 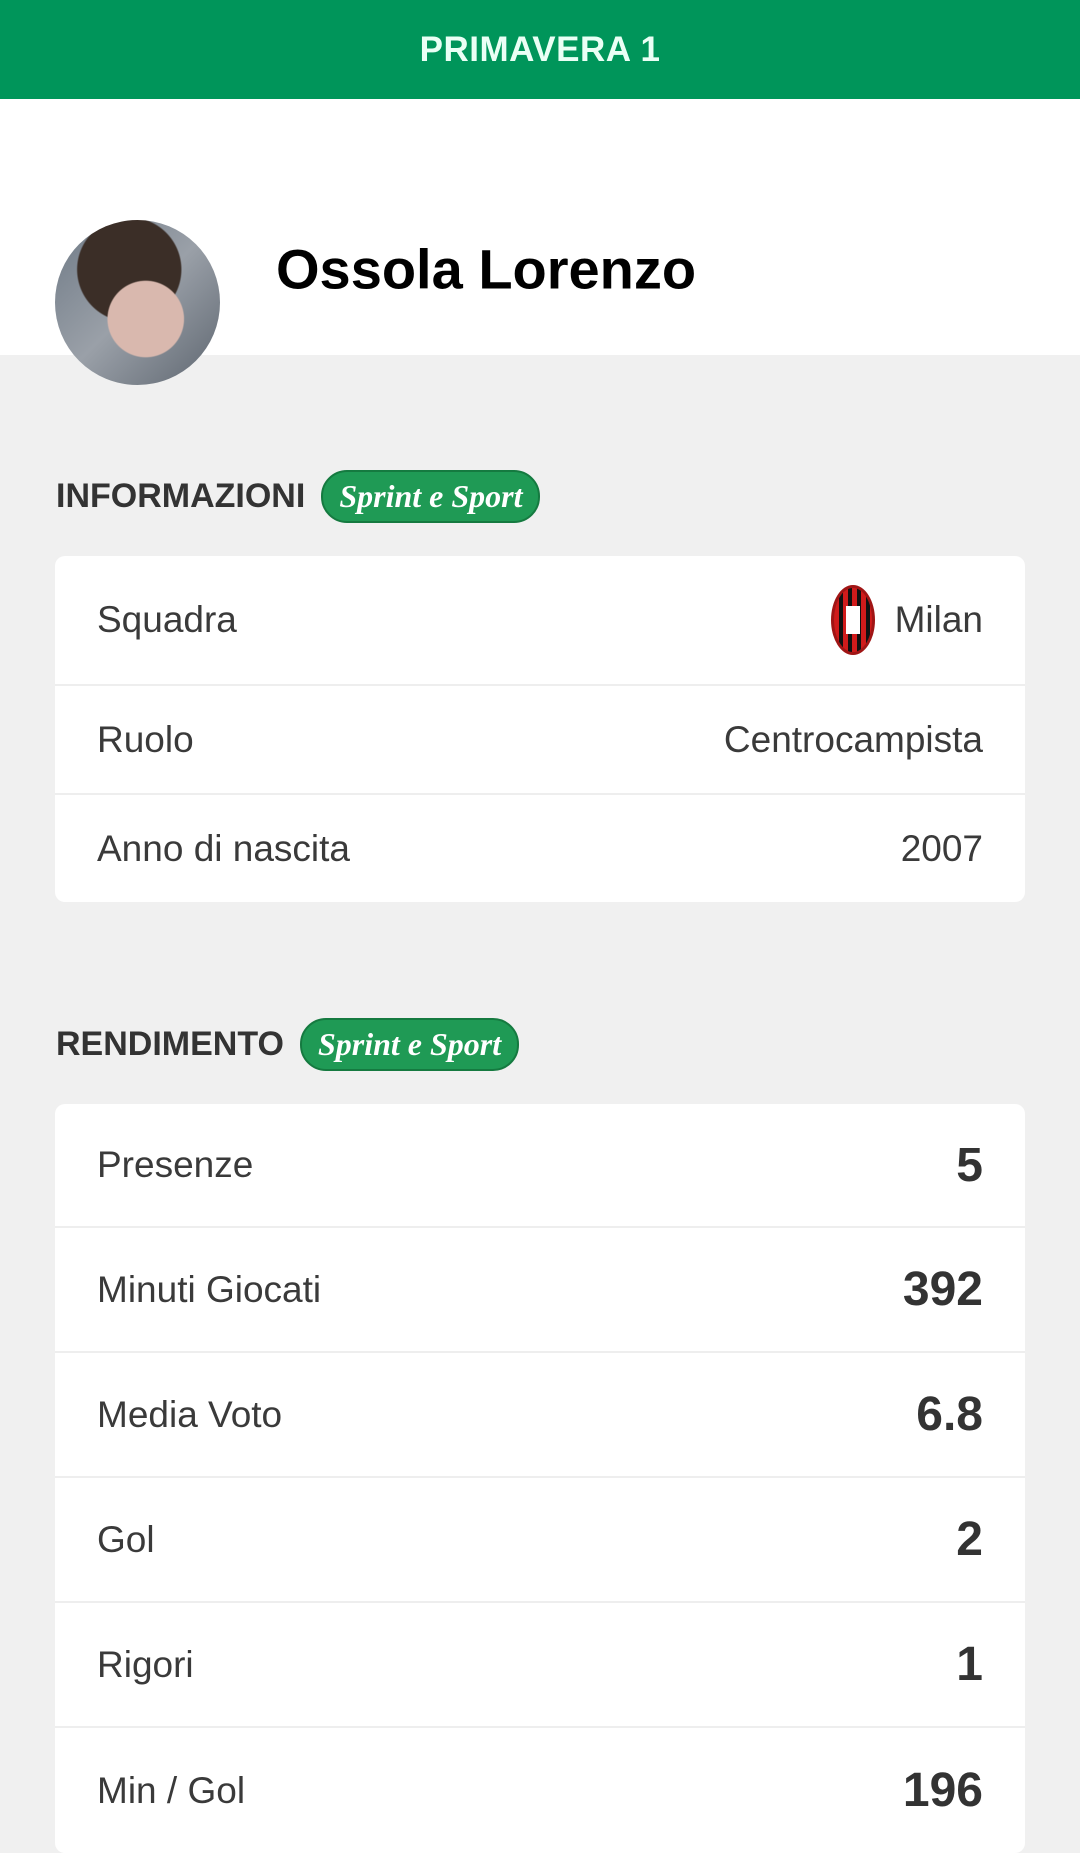 What do you see at coordinates (540, 740) in the screenshot?
I see `info-row-ruolo: Ruolo Centrocampista` at bounding box center [540, 740].